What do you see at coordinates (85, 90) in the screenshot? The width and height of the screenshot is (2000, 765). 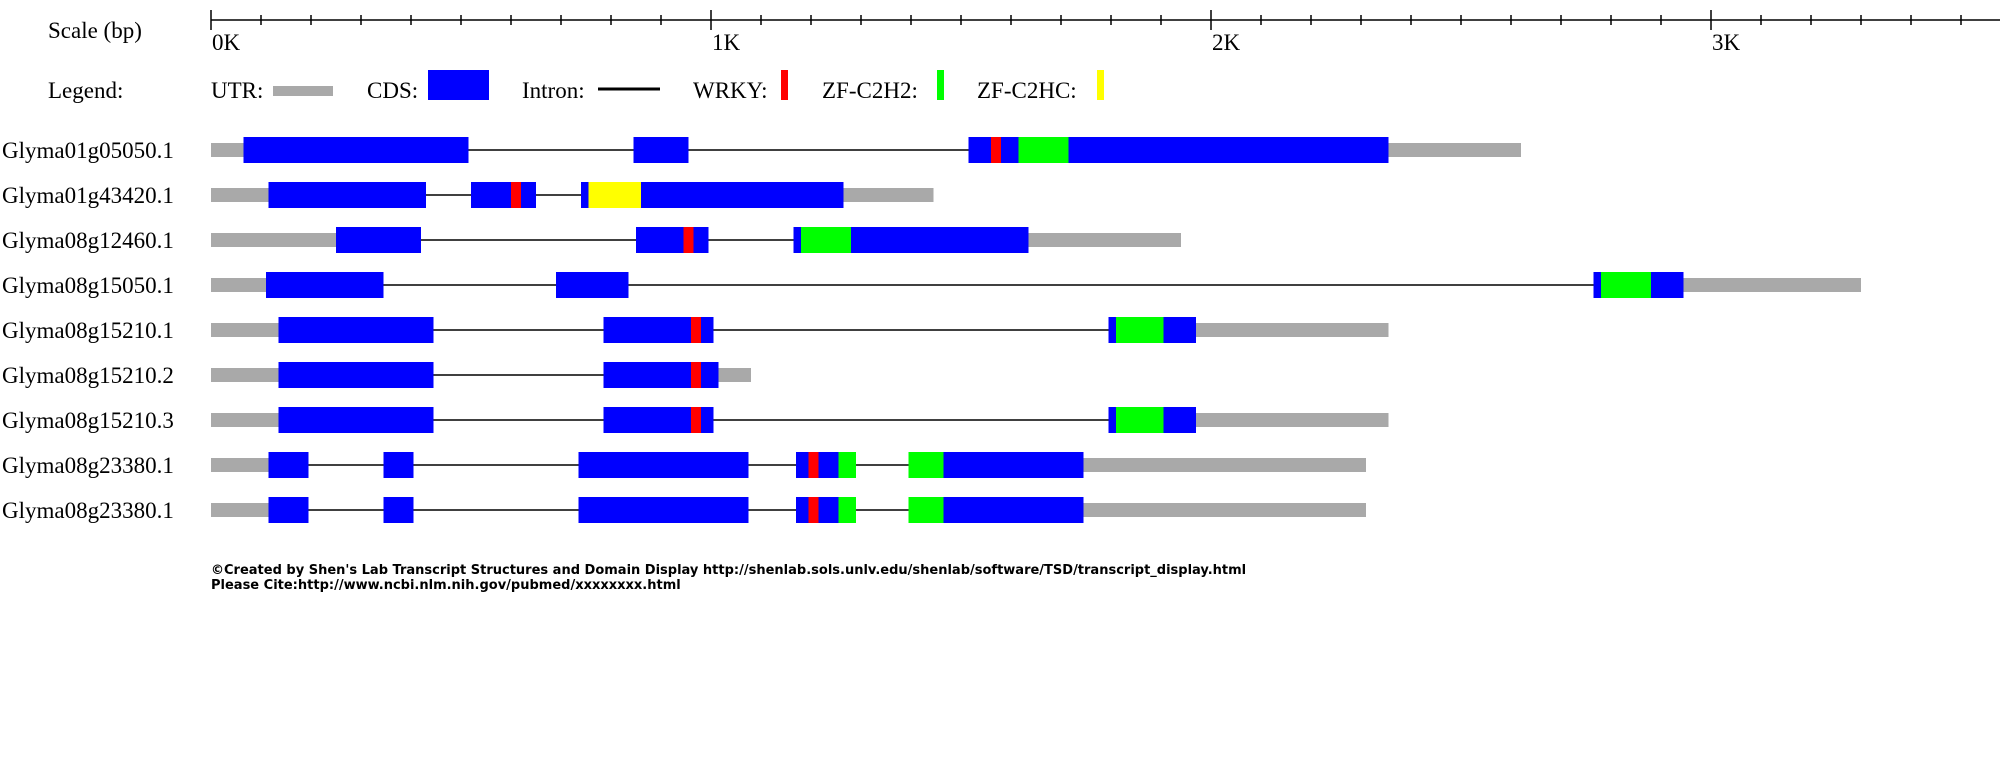 I see `legend-label: Legend:` at bounding box center [85, 90].